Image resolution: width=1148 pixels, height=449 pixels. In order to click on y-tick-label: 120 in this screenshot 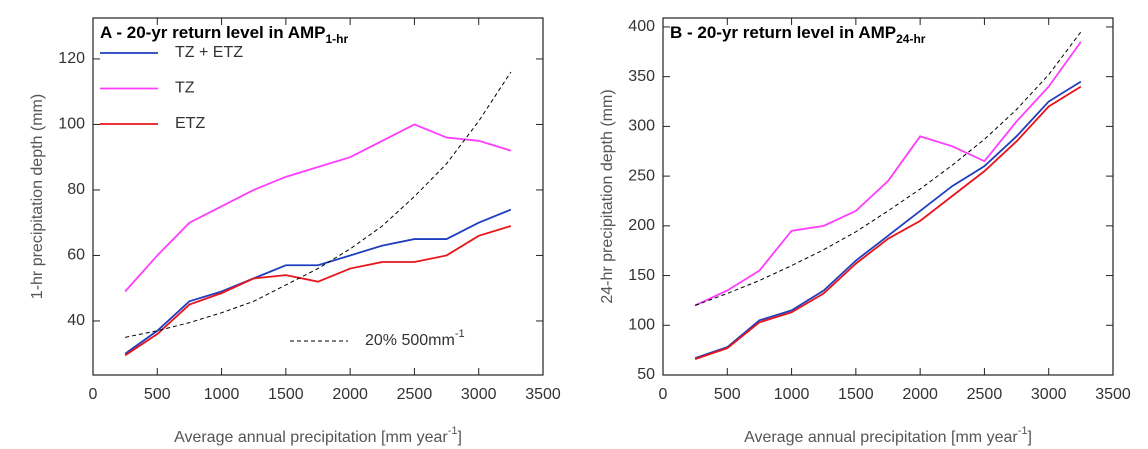, I will do `click(71, 58)`.